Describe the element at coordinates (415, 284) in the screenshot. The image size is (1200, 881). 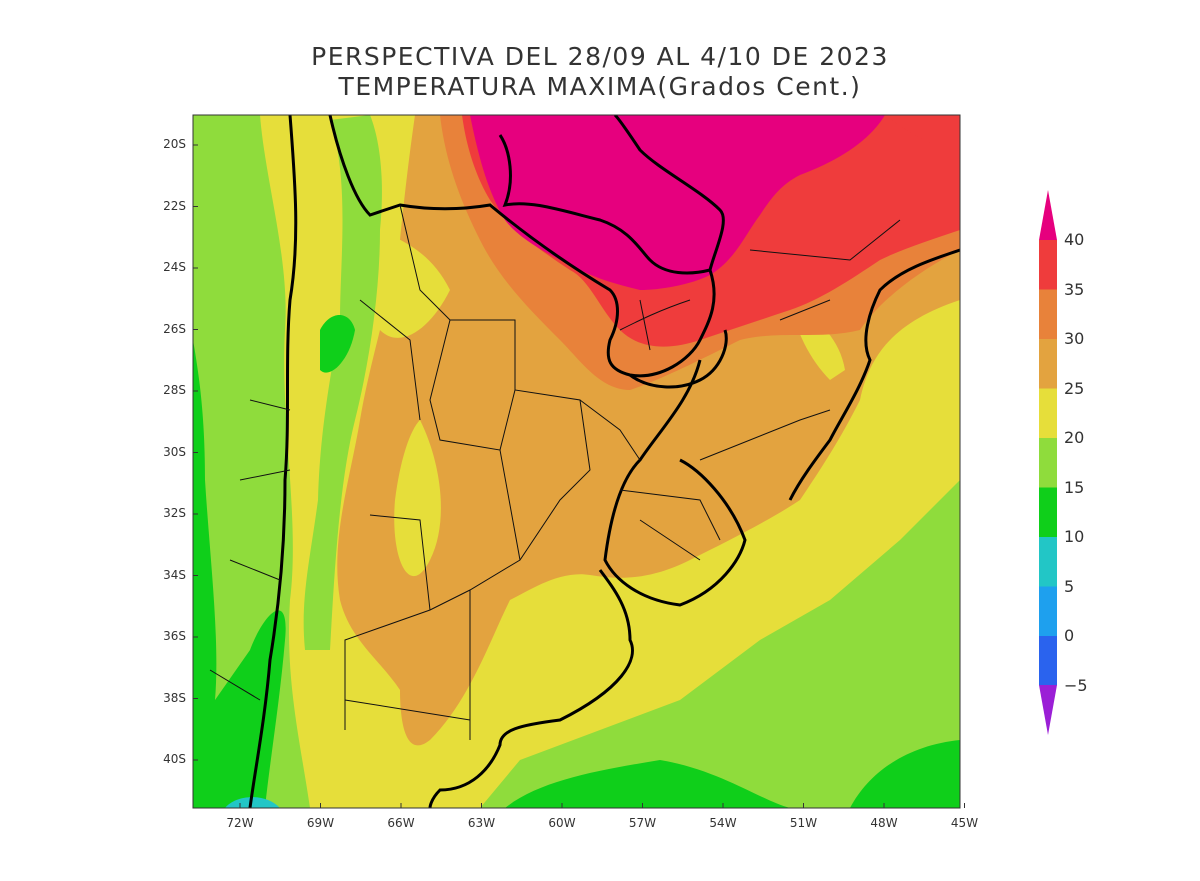
I see `band-20-25-north` at that location.